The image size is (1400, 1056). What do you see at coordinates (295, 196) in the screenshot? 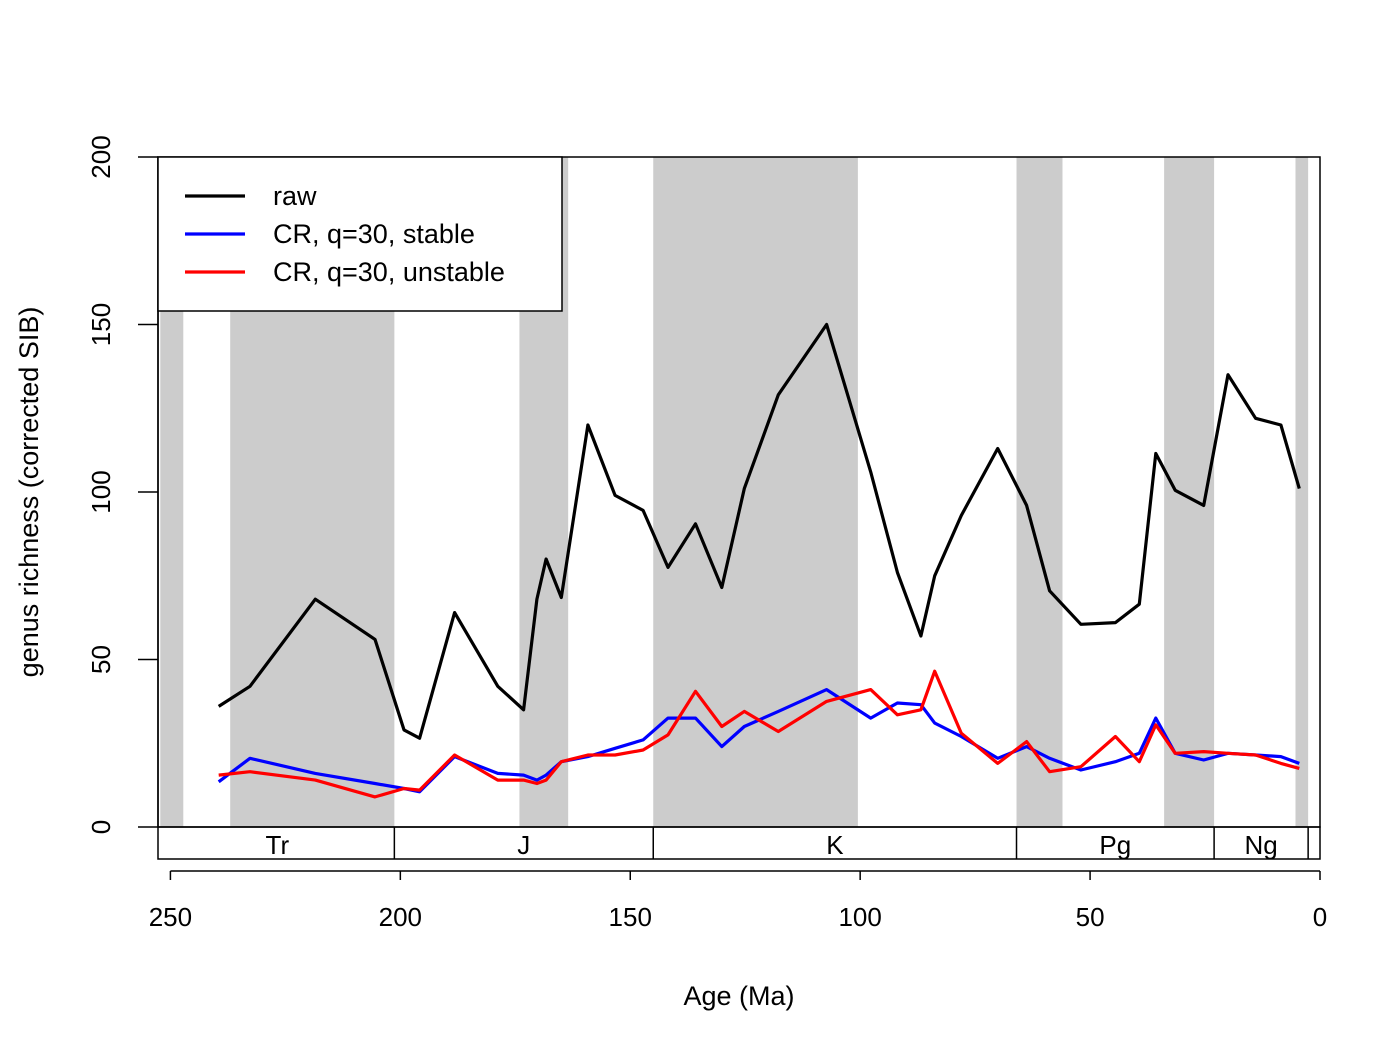
I see `legend-label-0: raw` at bounding box center [295, 196].